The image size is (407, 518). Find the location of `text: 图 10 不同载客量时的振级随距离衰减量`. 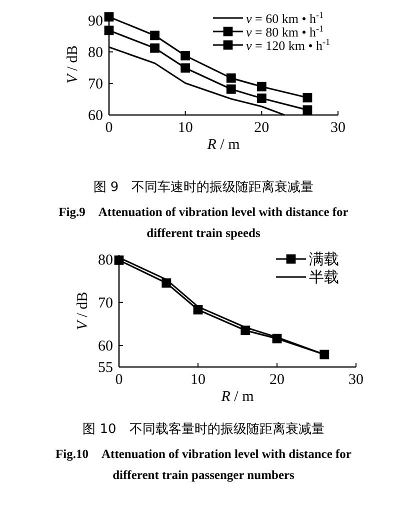

text: 图 10 不同载客量时的振级随距离衰减量 is located at coordinates (204, 429).